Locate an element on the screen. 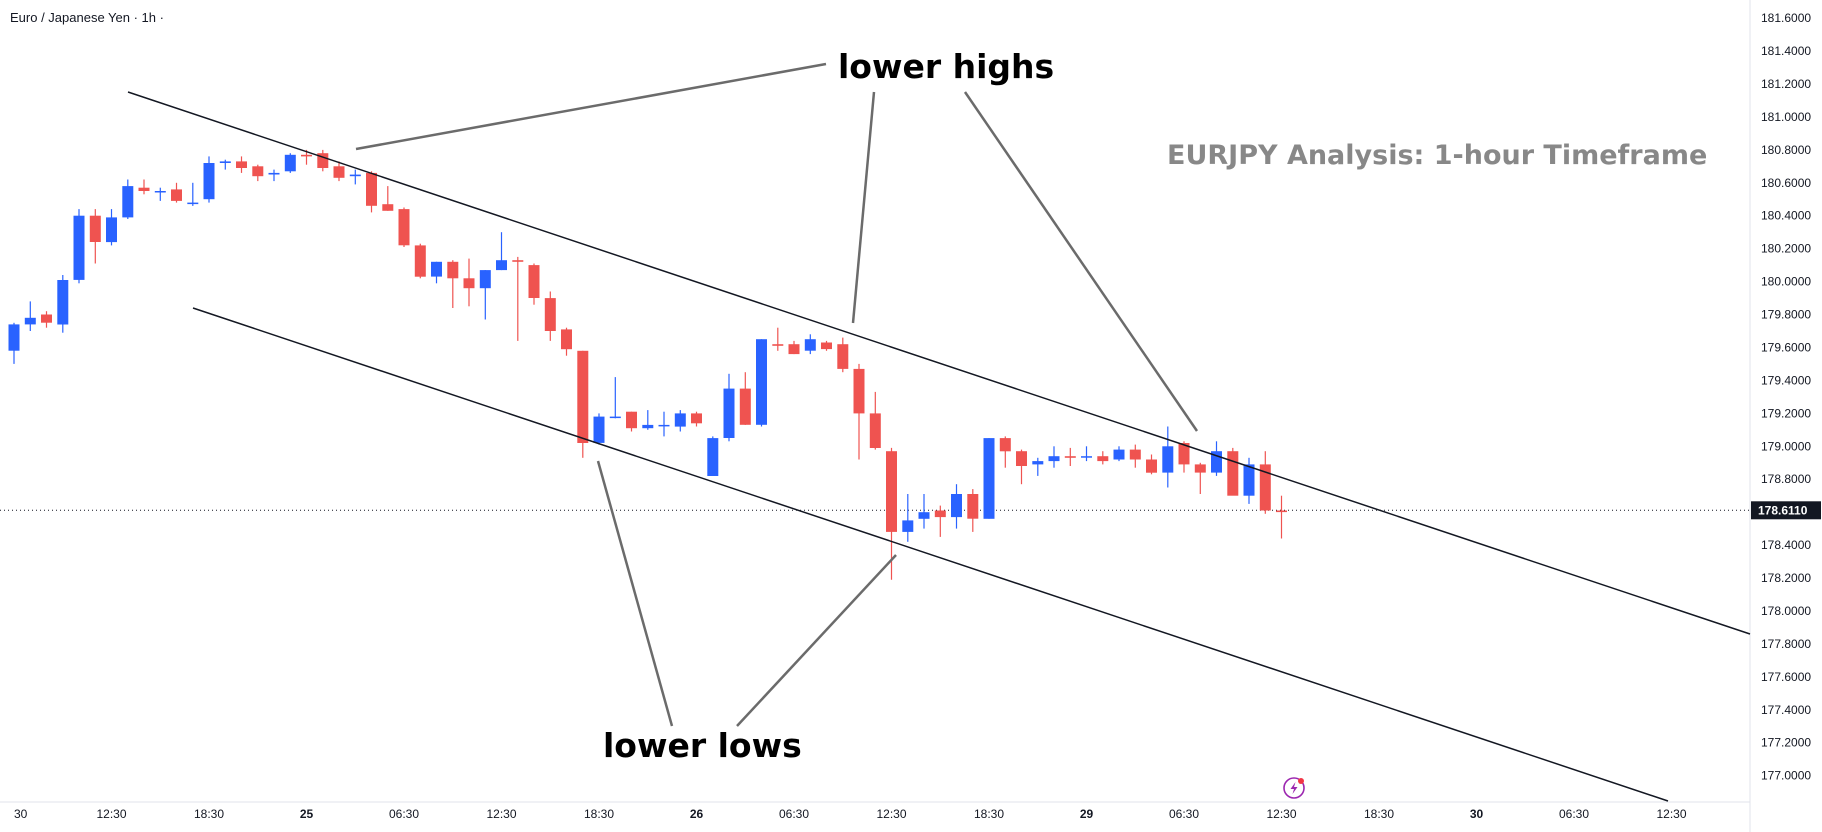  x-tick-label: 12:30 is located at coordinates (891, 814).